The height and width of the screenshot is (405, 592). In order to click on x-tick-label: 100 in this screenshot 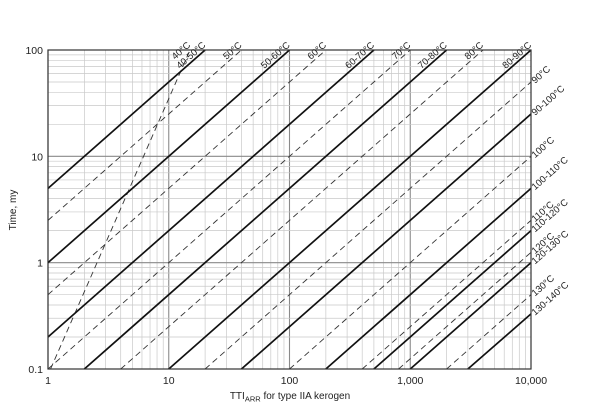, I will do `click(290, 381)`.